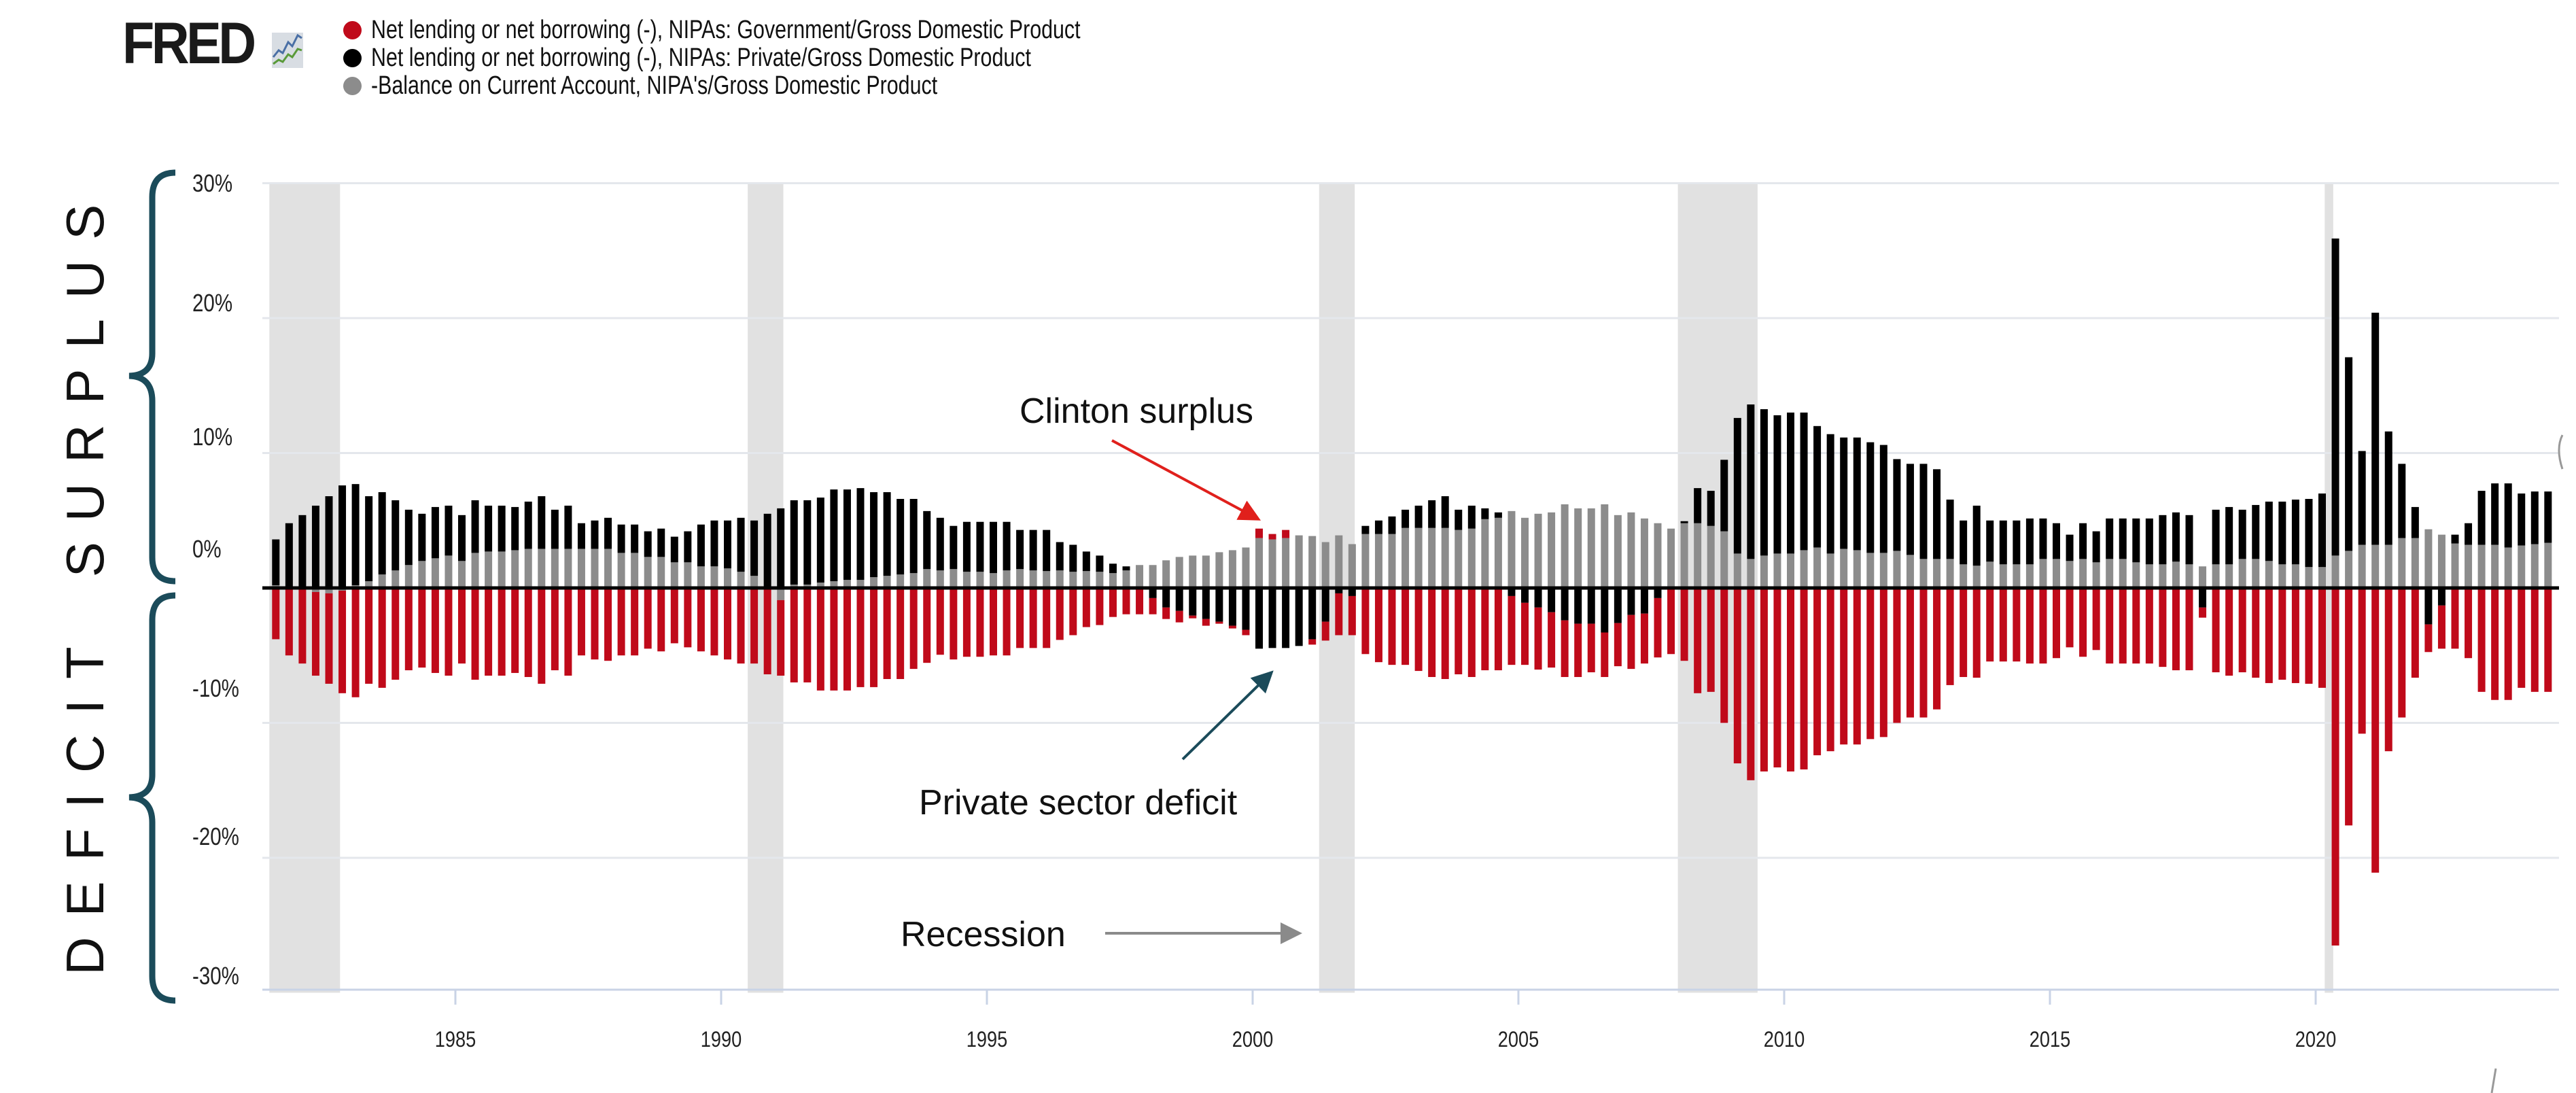 This screenshot has width=2576, height=1093. I want to click on y-tick-label: 0%, so click(207, 548).